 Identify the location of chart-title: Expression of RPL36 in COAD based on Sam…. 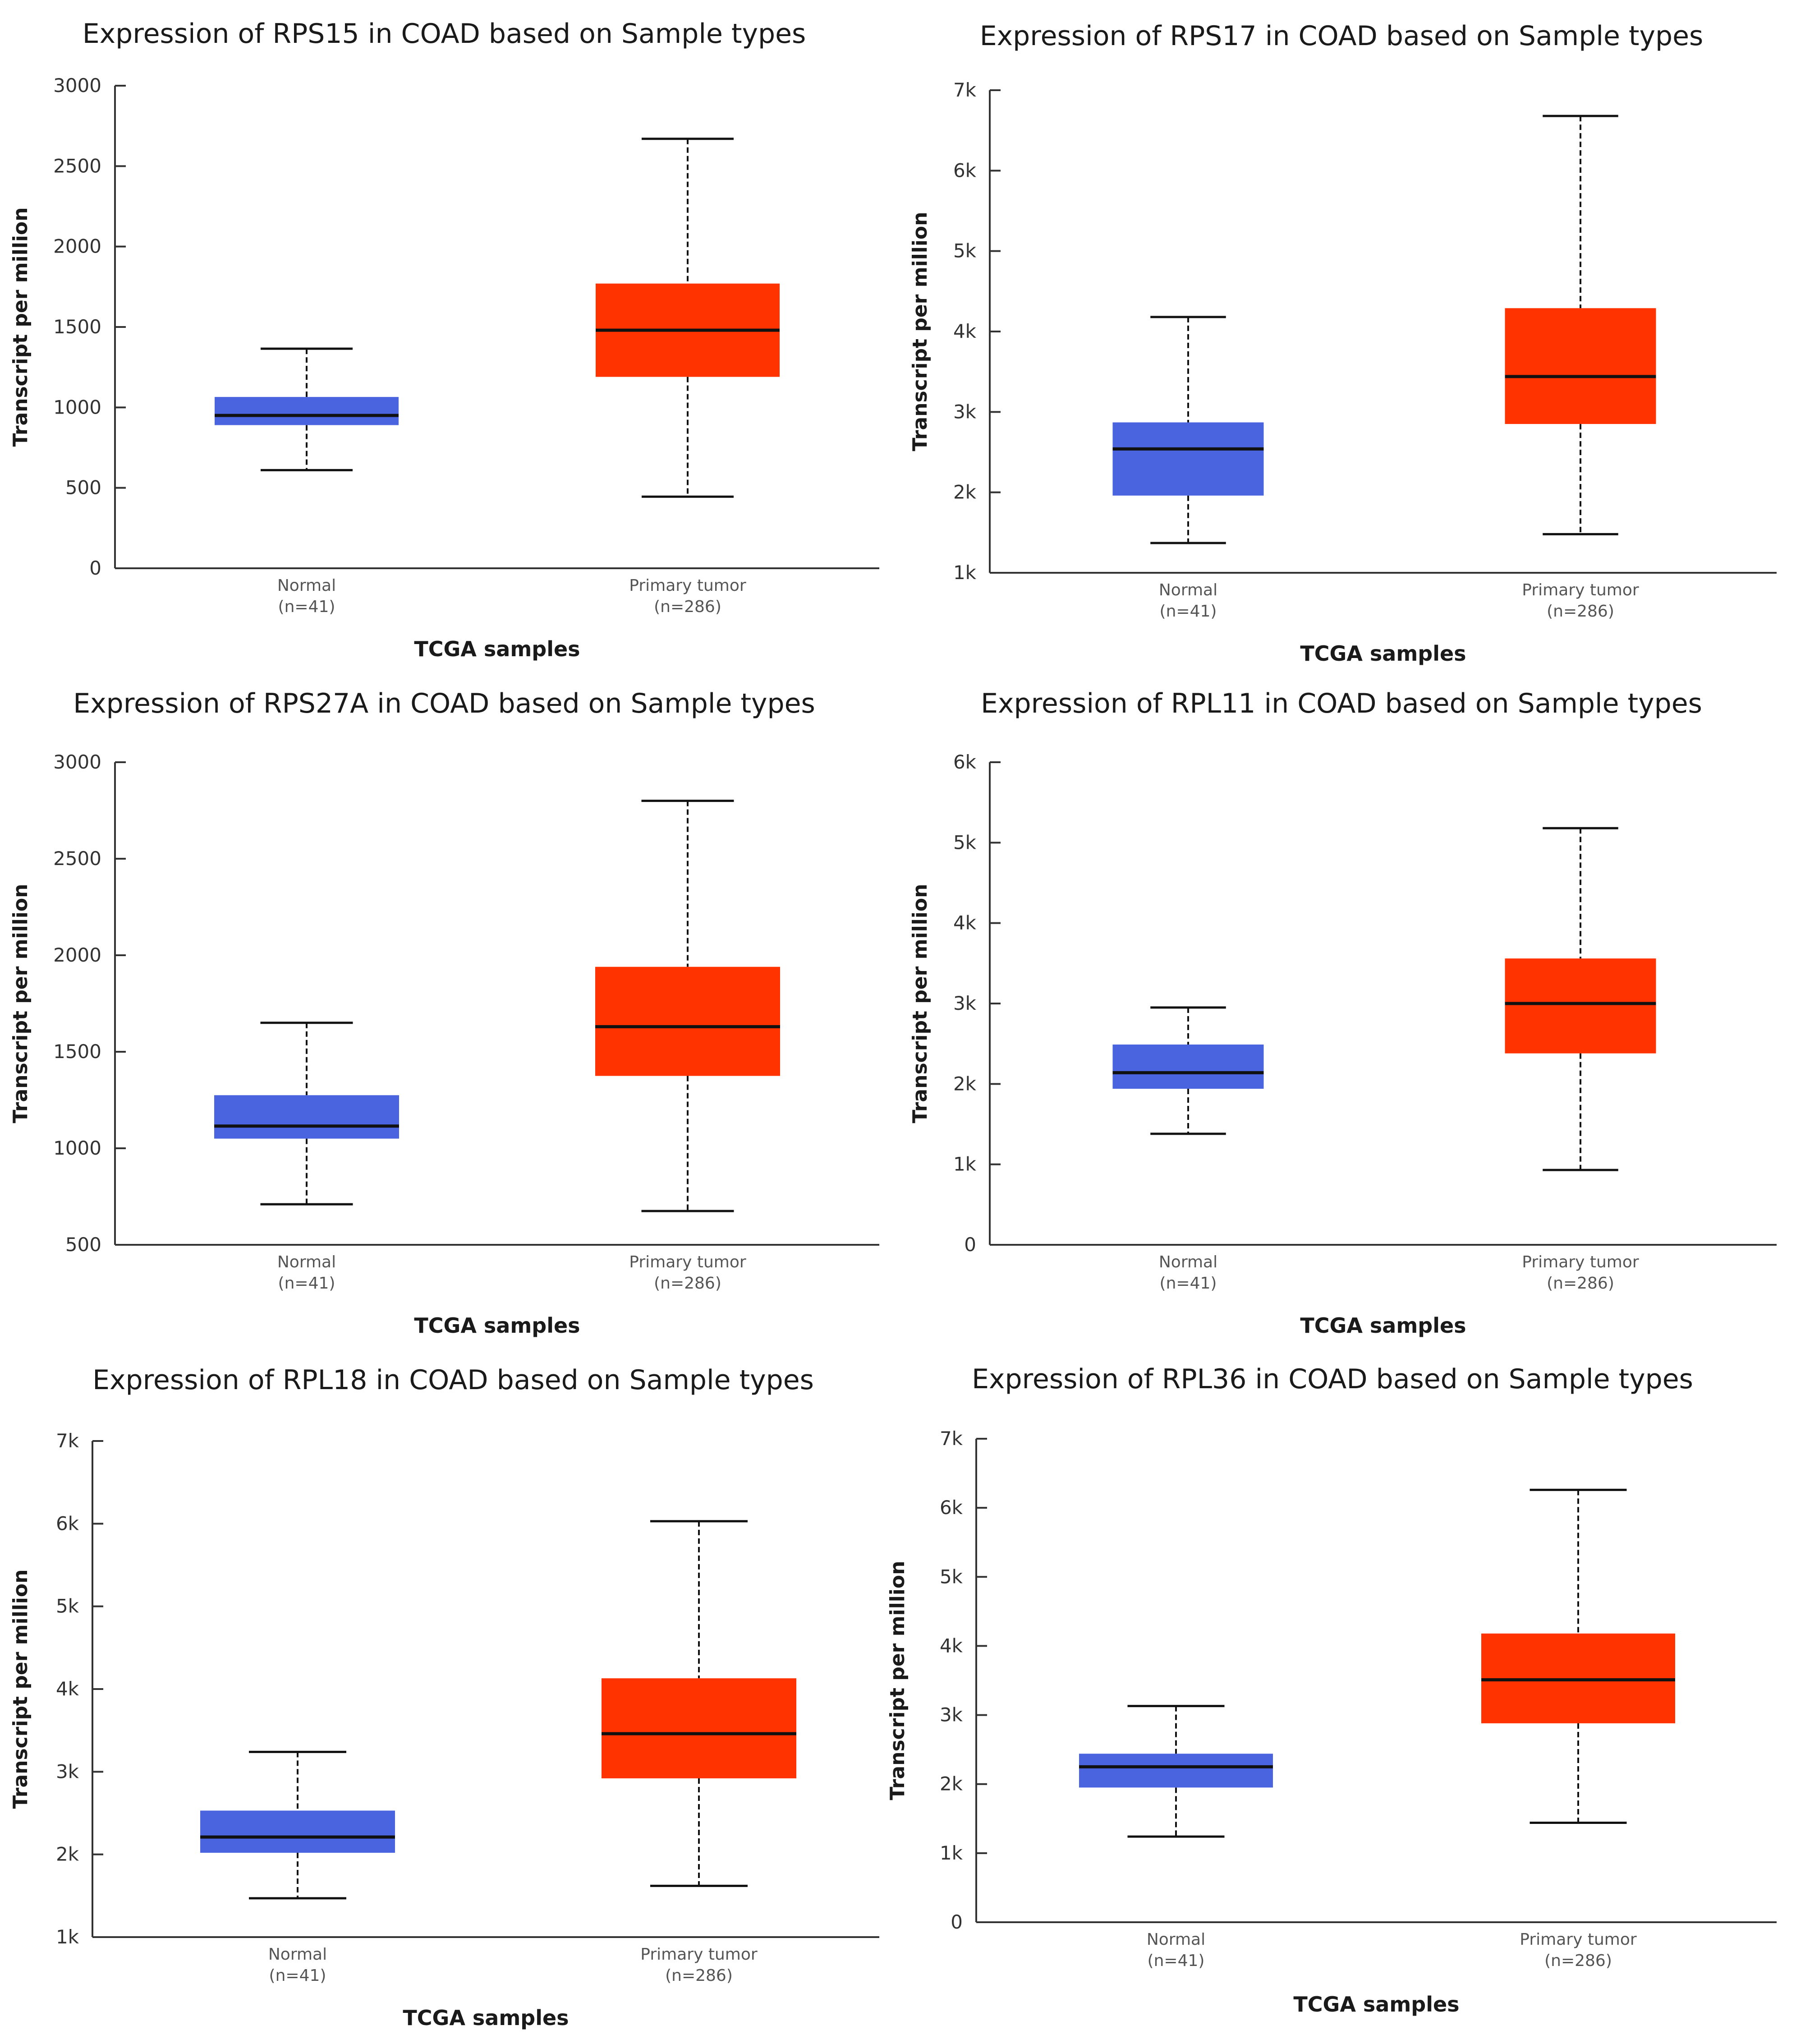
(1333, 1379).